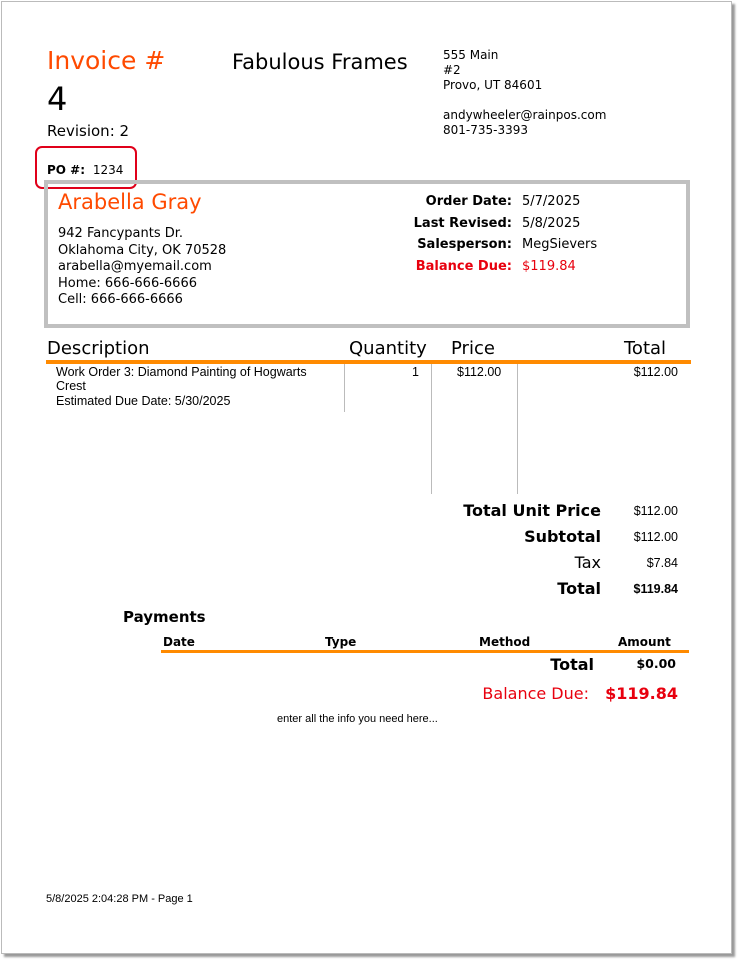 This screenshot has height=963, width=743. I want to click on col-total: Total, so click(645, 348).